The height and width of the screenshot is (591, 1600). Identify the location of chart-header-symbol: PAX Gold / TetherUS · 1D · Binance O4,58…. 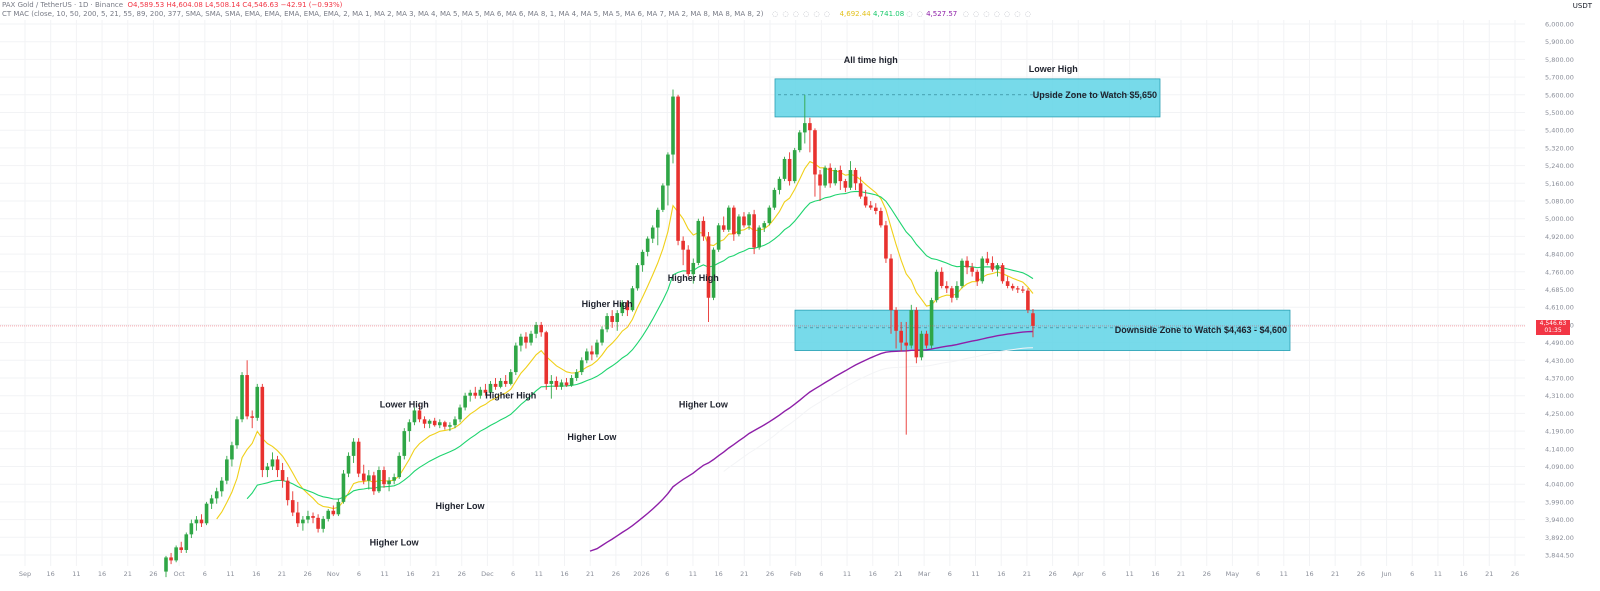
(172, 5).